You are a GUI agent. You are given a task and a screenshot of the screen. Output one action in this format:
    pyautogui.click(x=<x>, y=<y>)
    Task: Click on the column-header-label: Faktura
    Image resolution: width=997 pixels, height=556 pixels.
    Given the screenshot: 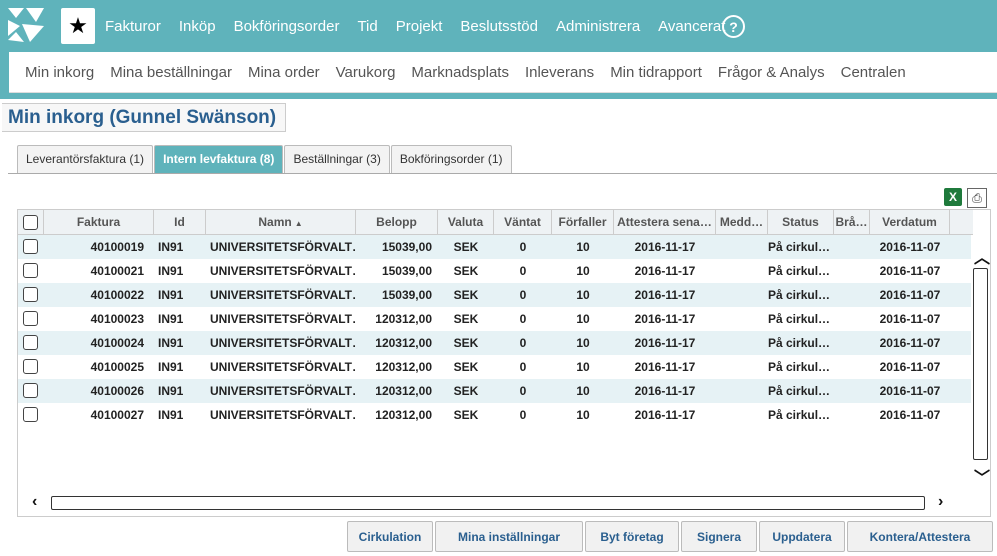 What is the action you would take?
    pyautogui.click(x=98, y=222)
    